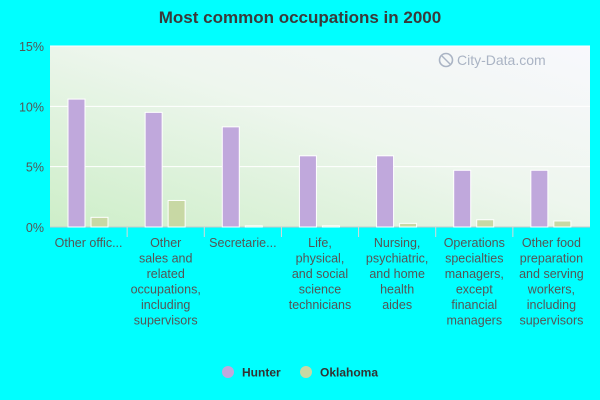 Image resolution: width=600 pixels, height=400 pixels. What do you see at coordinates (446, 60) in the screenshot?
I see `watermark-search-icon` at bounding box center [446, 60].